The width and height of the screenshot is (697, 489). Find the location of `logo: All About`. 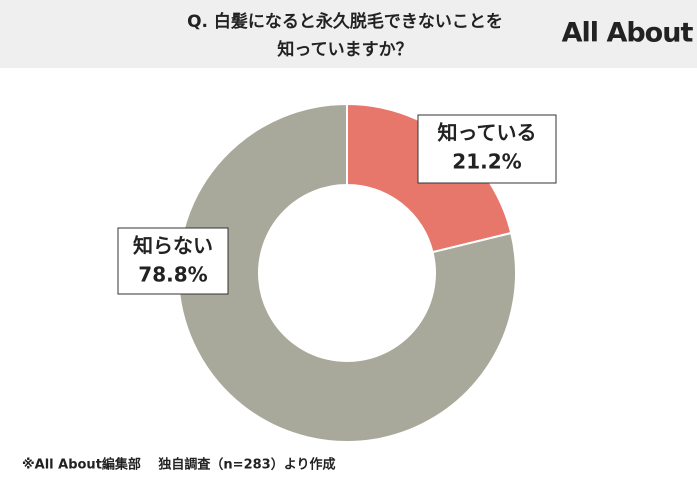

logo: All About is located at coordinates (628, 33).